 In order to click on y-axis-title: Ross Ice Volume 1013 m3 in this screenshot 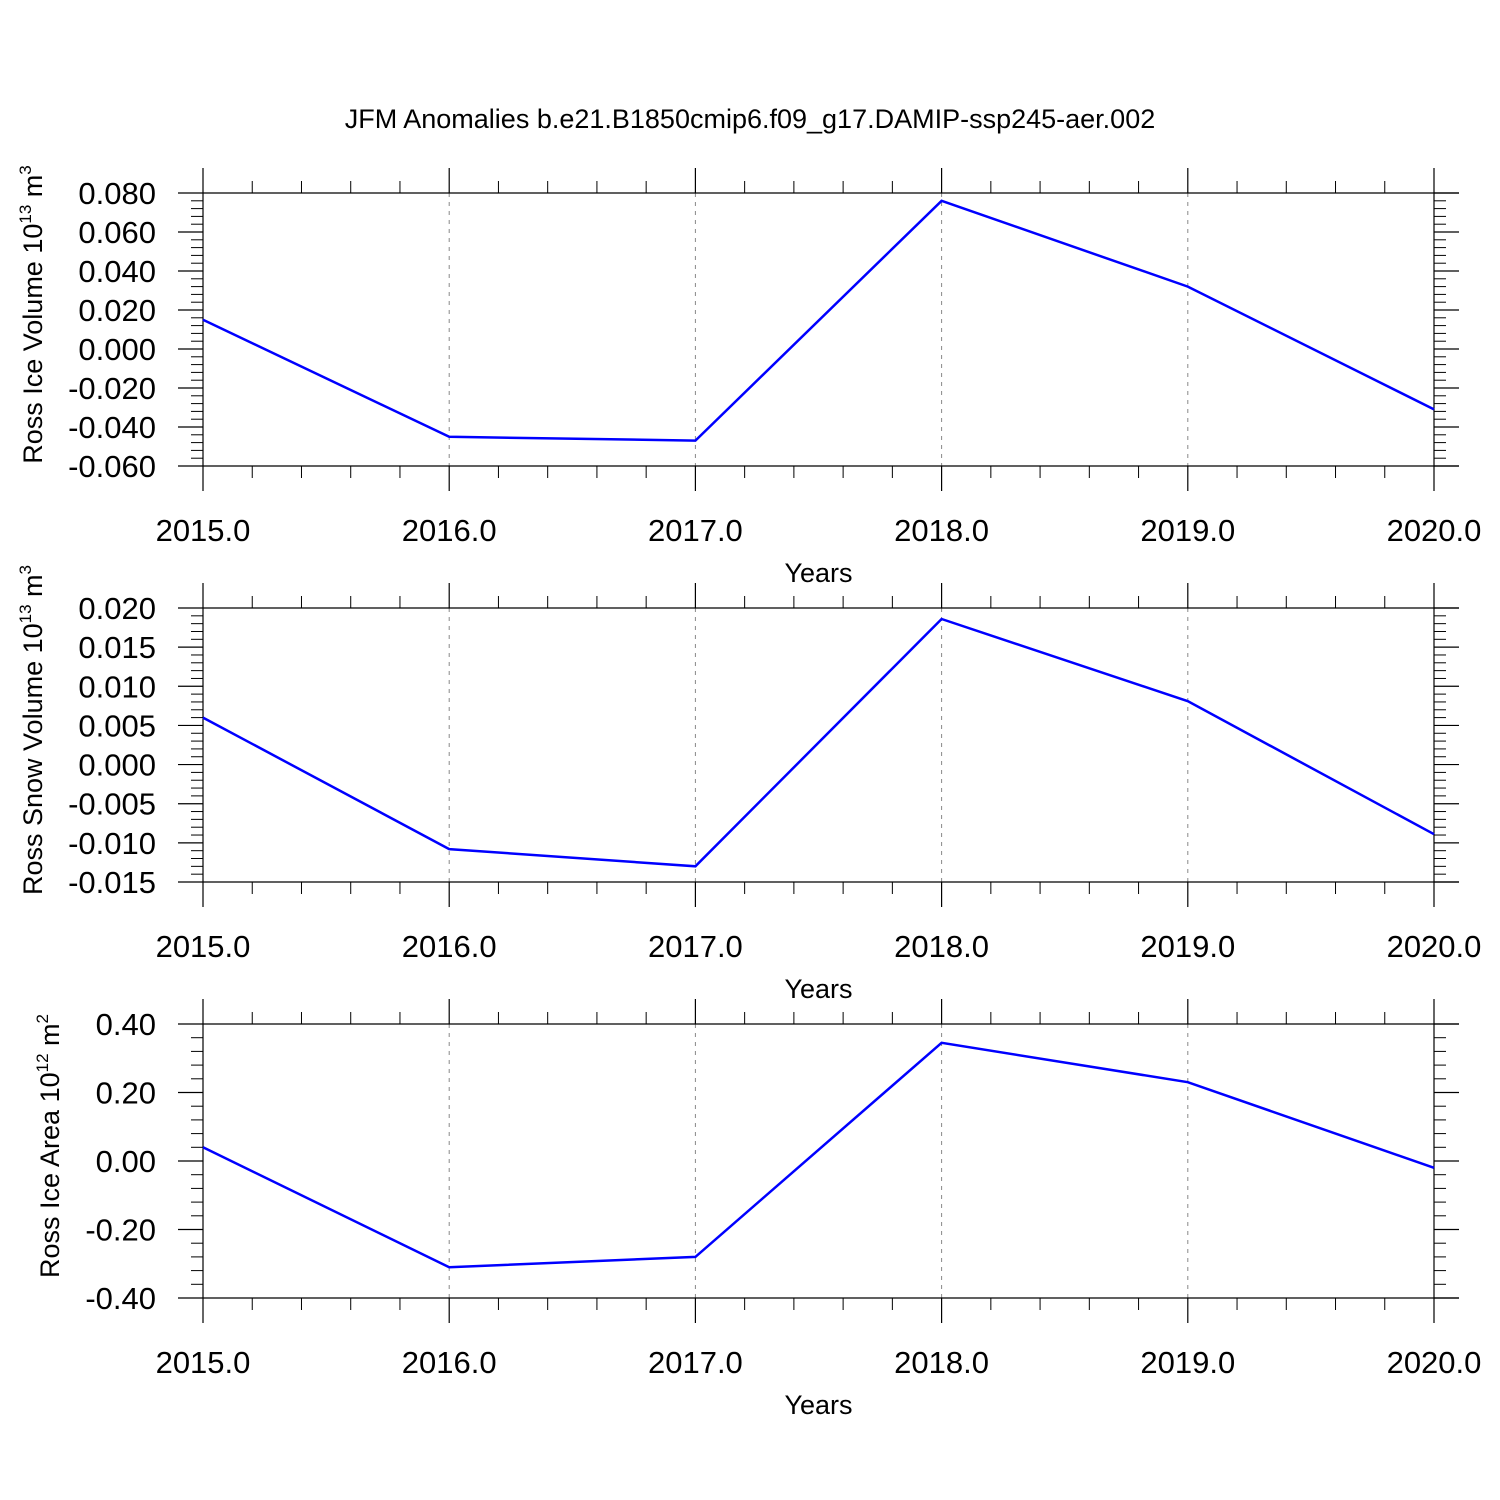, I will do `click(32, 314)`.